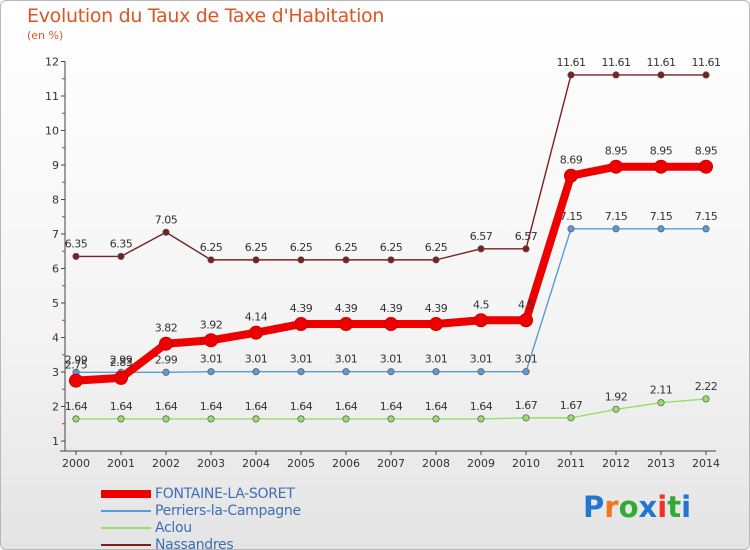 The height and width of the screenshot is (550, 750). I want to click on x-tick-label: 2012, so click(616, 463).